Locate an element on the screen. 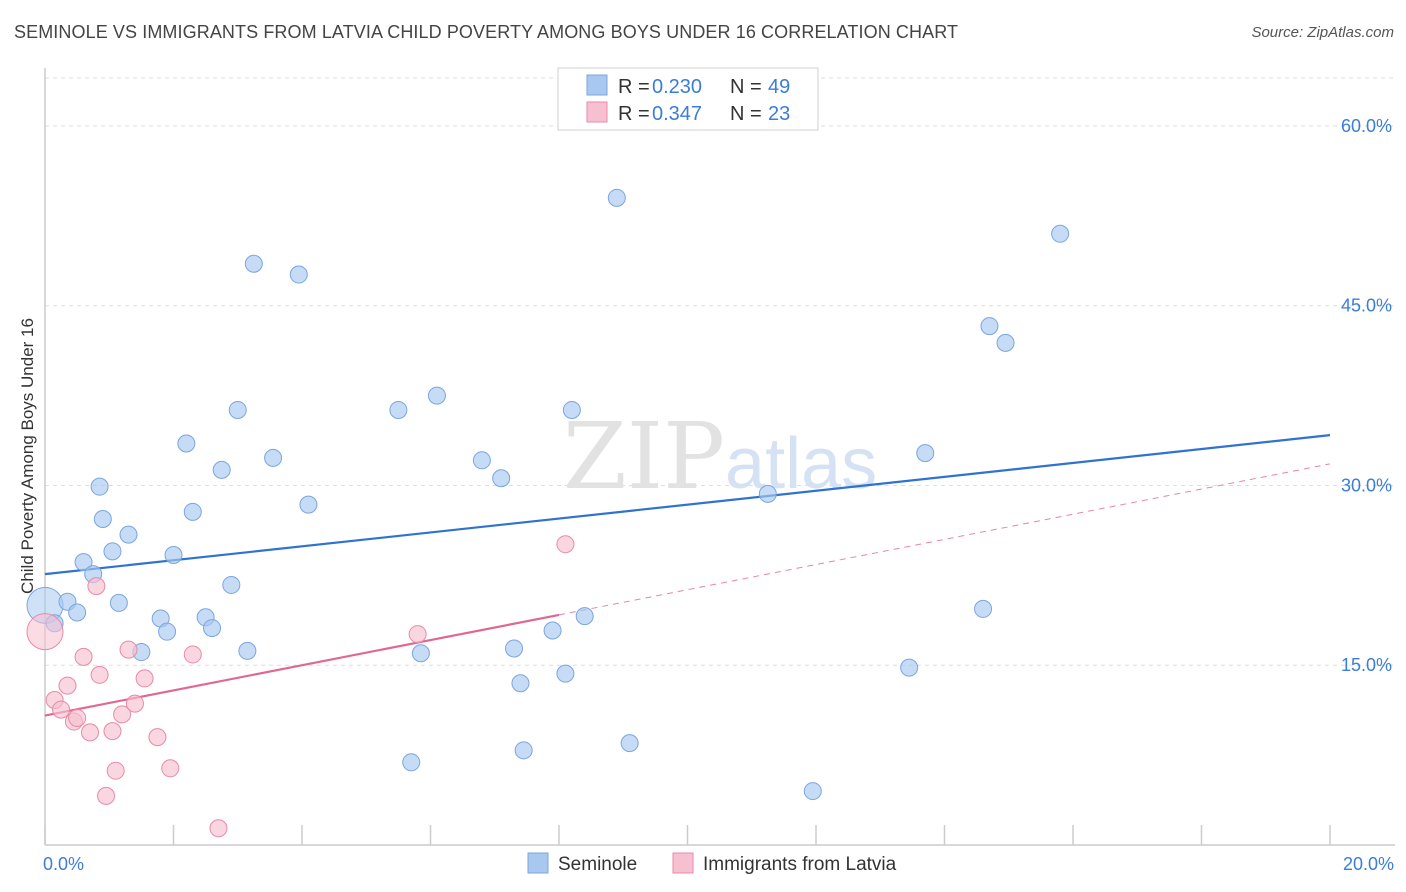  x-tick-label: 0.0% is located at coordinates (63, 864).